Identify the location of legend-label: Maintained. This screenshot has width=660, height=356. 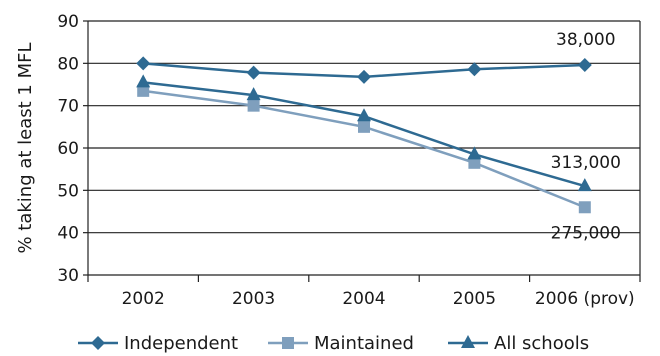
(364, 343).